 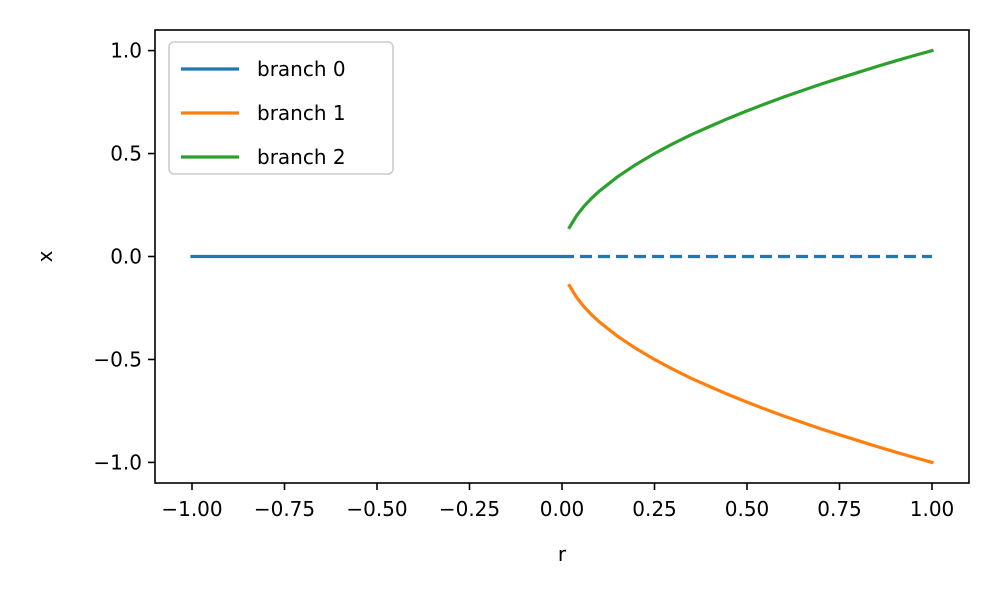 I want to click on y-tick-label: 1.0, so click(x=126, y=51).